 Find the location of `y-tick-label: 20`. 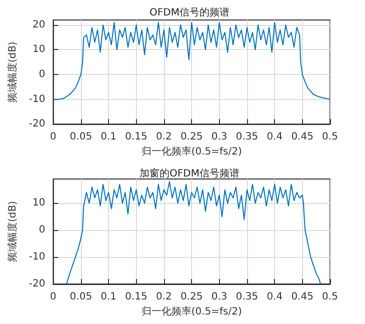

y-tick-label: 20 is located at coordinates (39, 24).